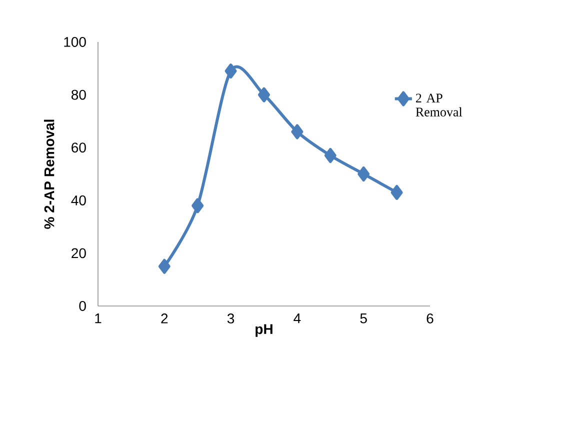  Describe the element at coordinates (297, 319) in the screenshot. I see `x-tick-label: 4` at that location.